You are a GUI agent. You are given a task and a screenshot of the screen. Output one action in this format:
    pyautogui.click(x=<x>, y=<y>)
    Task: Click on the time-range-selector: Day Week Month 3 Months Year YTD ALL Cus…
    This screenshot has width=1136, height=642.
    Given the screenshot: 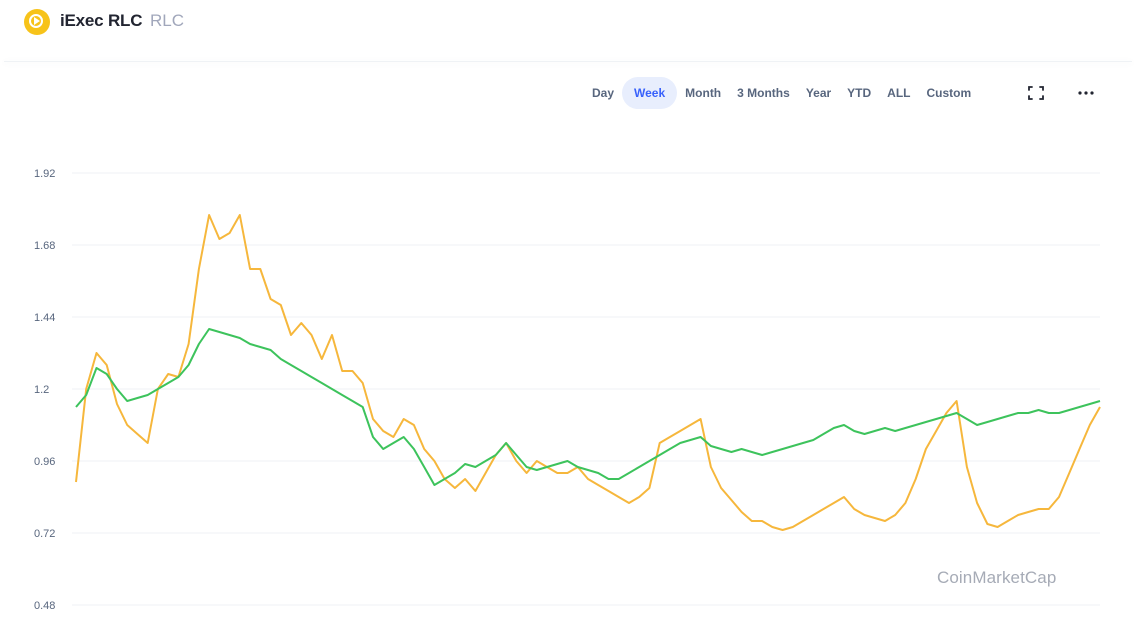 What is the action you would take?
    pyautogui.click(x=781, y=93)
    